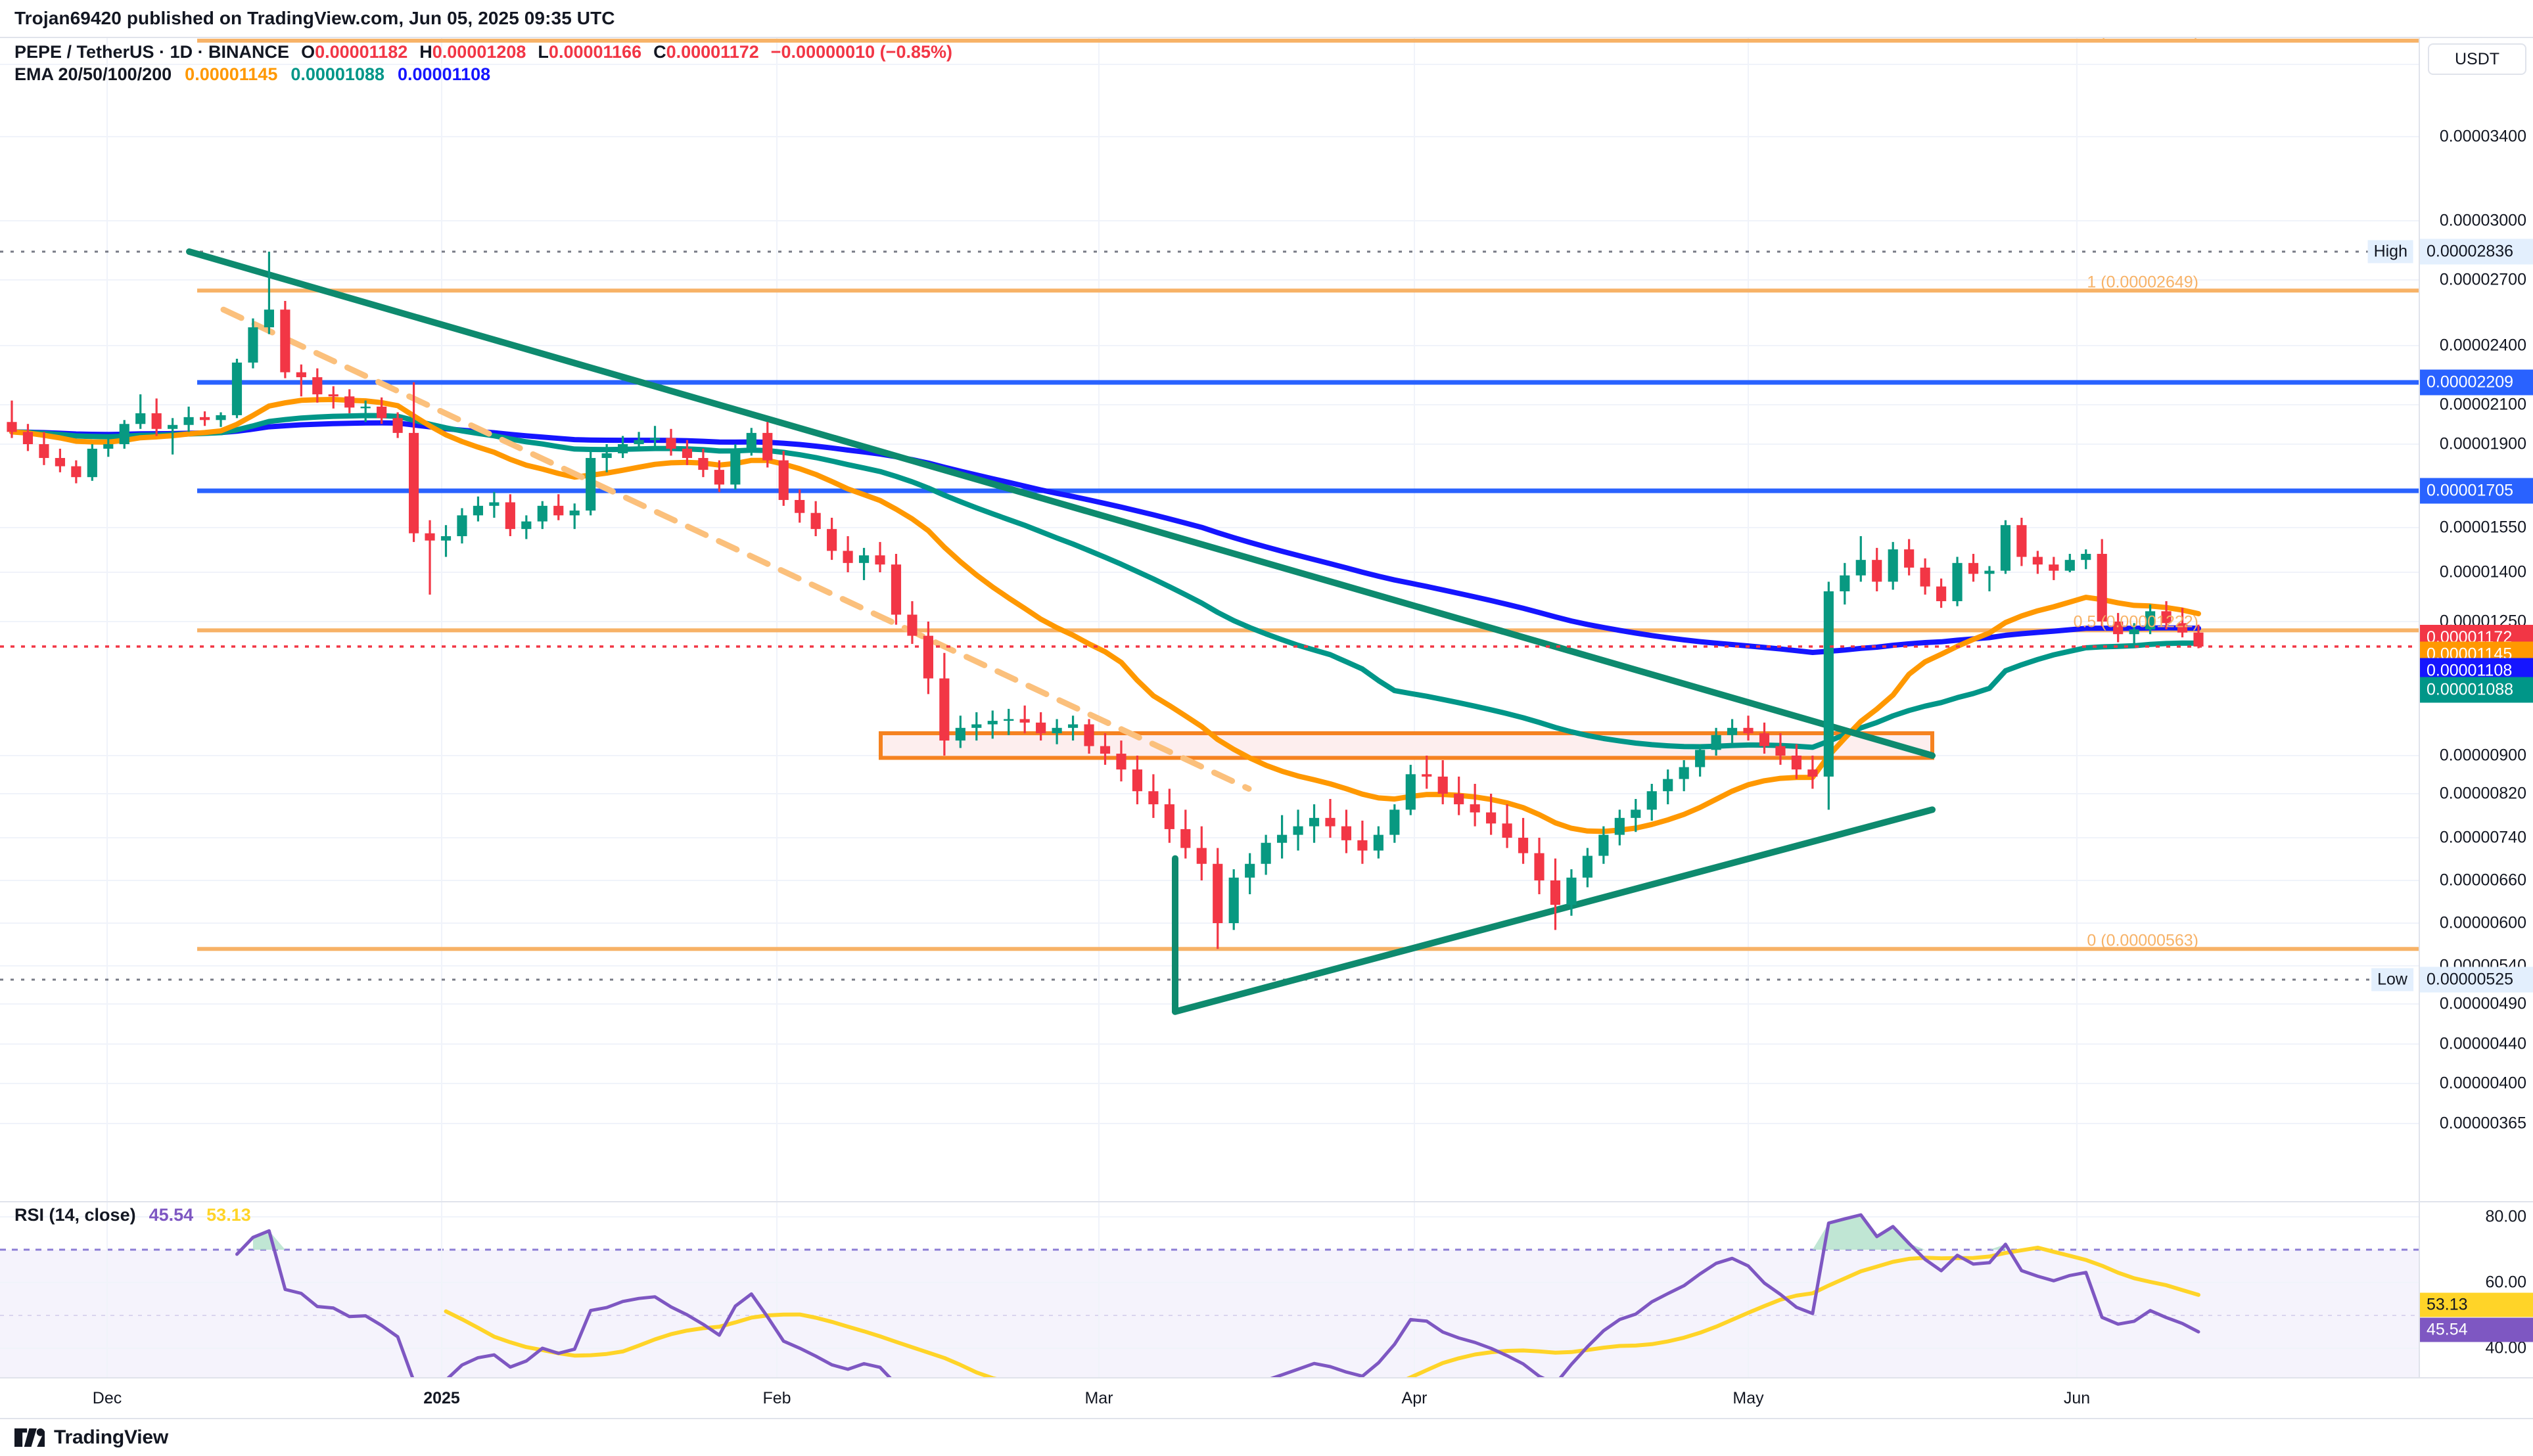  I want to click on fib-level-label: 1.272 (0.00004036), so click(2127, 40).